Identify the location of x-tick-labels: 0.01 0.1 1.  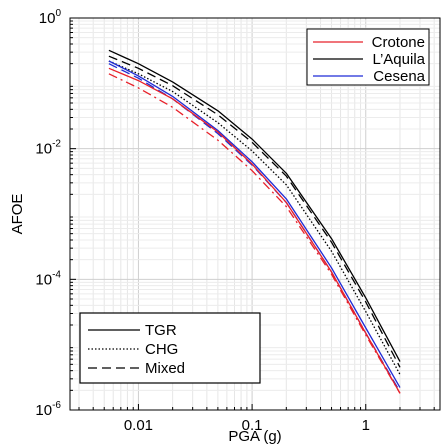
(247, 425).